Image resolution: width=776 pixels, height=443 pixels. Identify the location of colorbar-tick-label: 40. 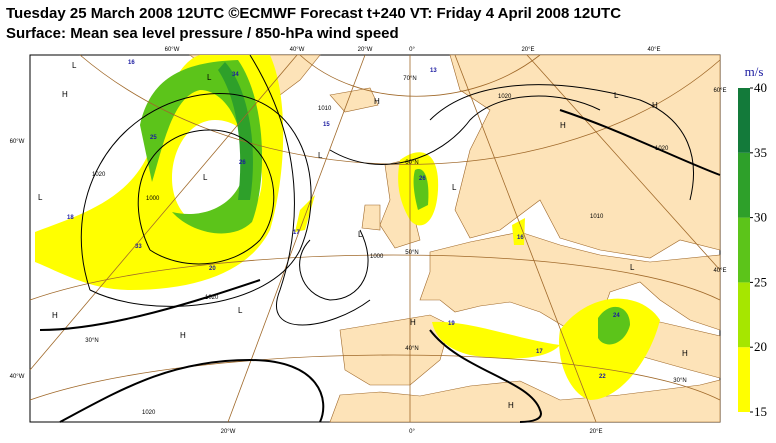
(760, 87).